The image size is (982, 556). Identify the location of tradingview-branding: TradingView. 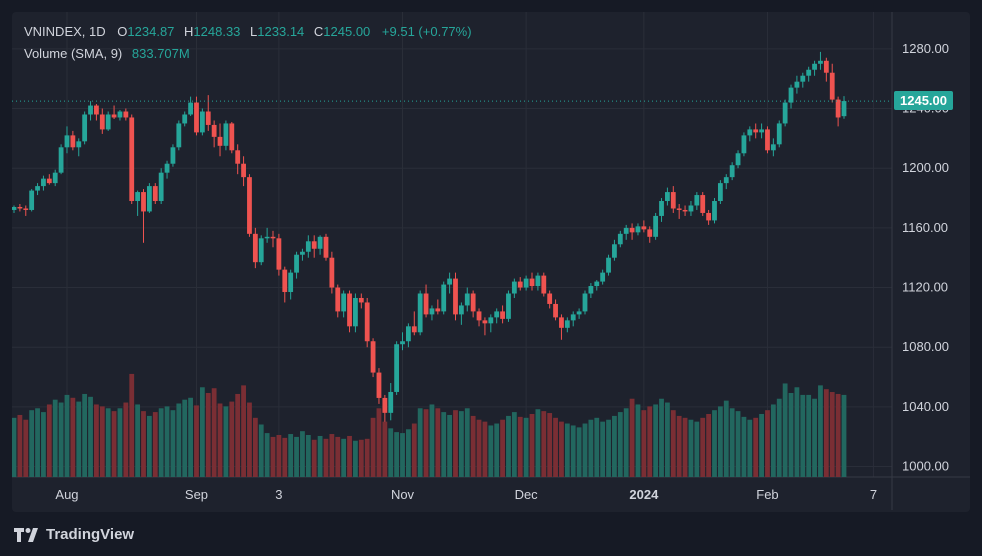
(74, 534).